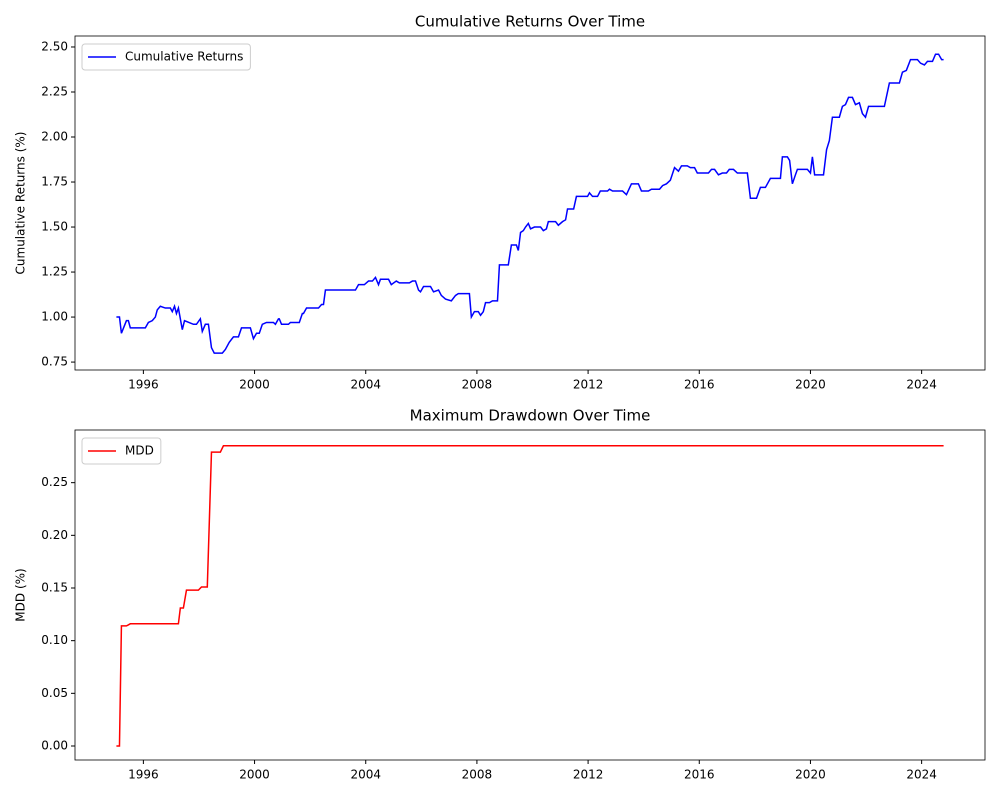 The image size is (1000, 800). What do you see at coordinates (530, 22) in the screenshot?
I see `chart-title: Cumulative Returns Over Time` at bounding box center [530, 22].